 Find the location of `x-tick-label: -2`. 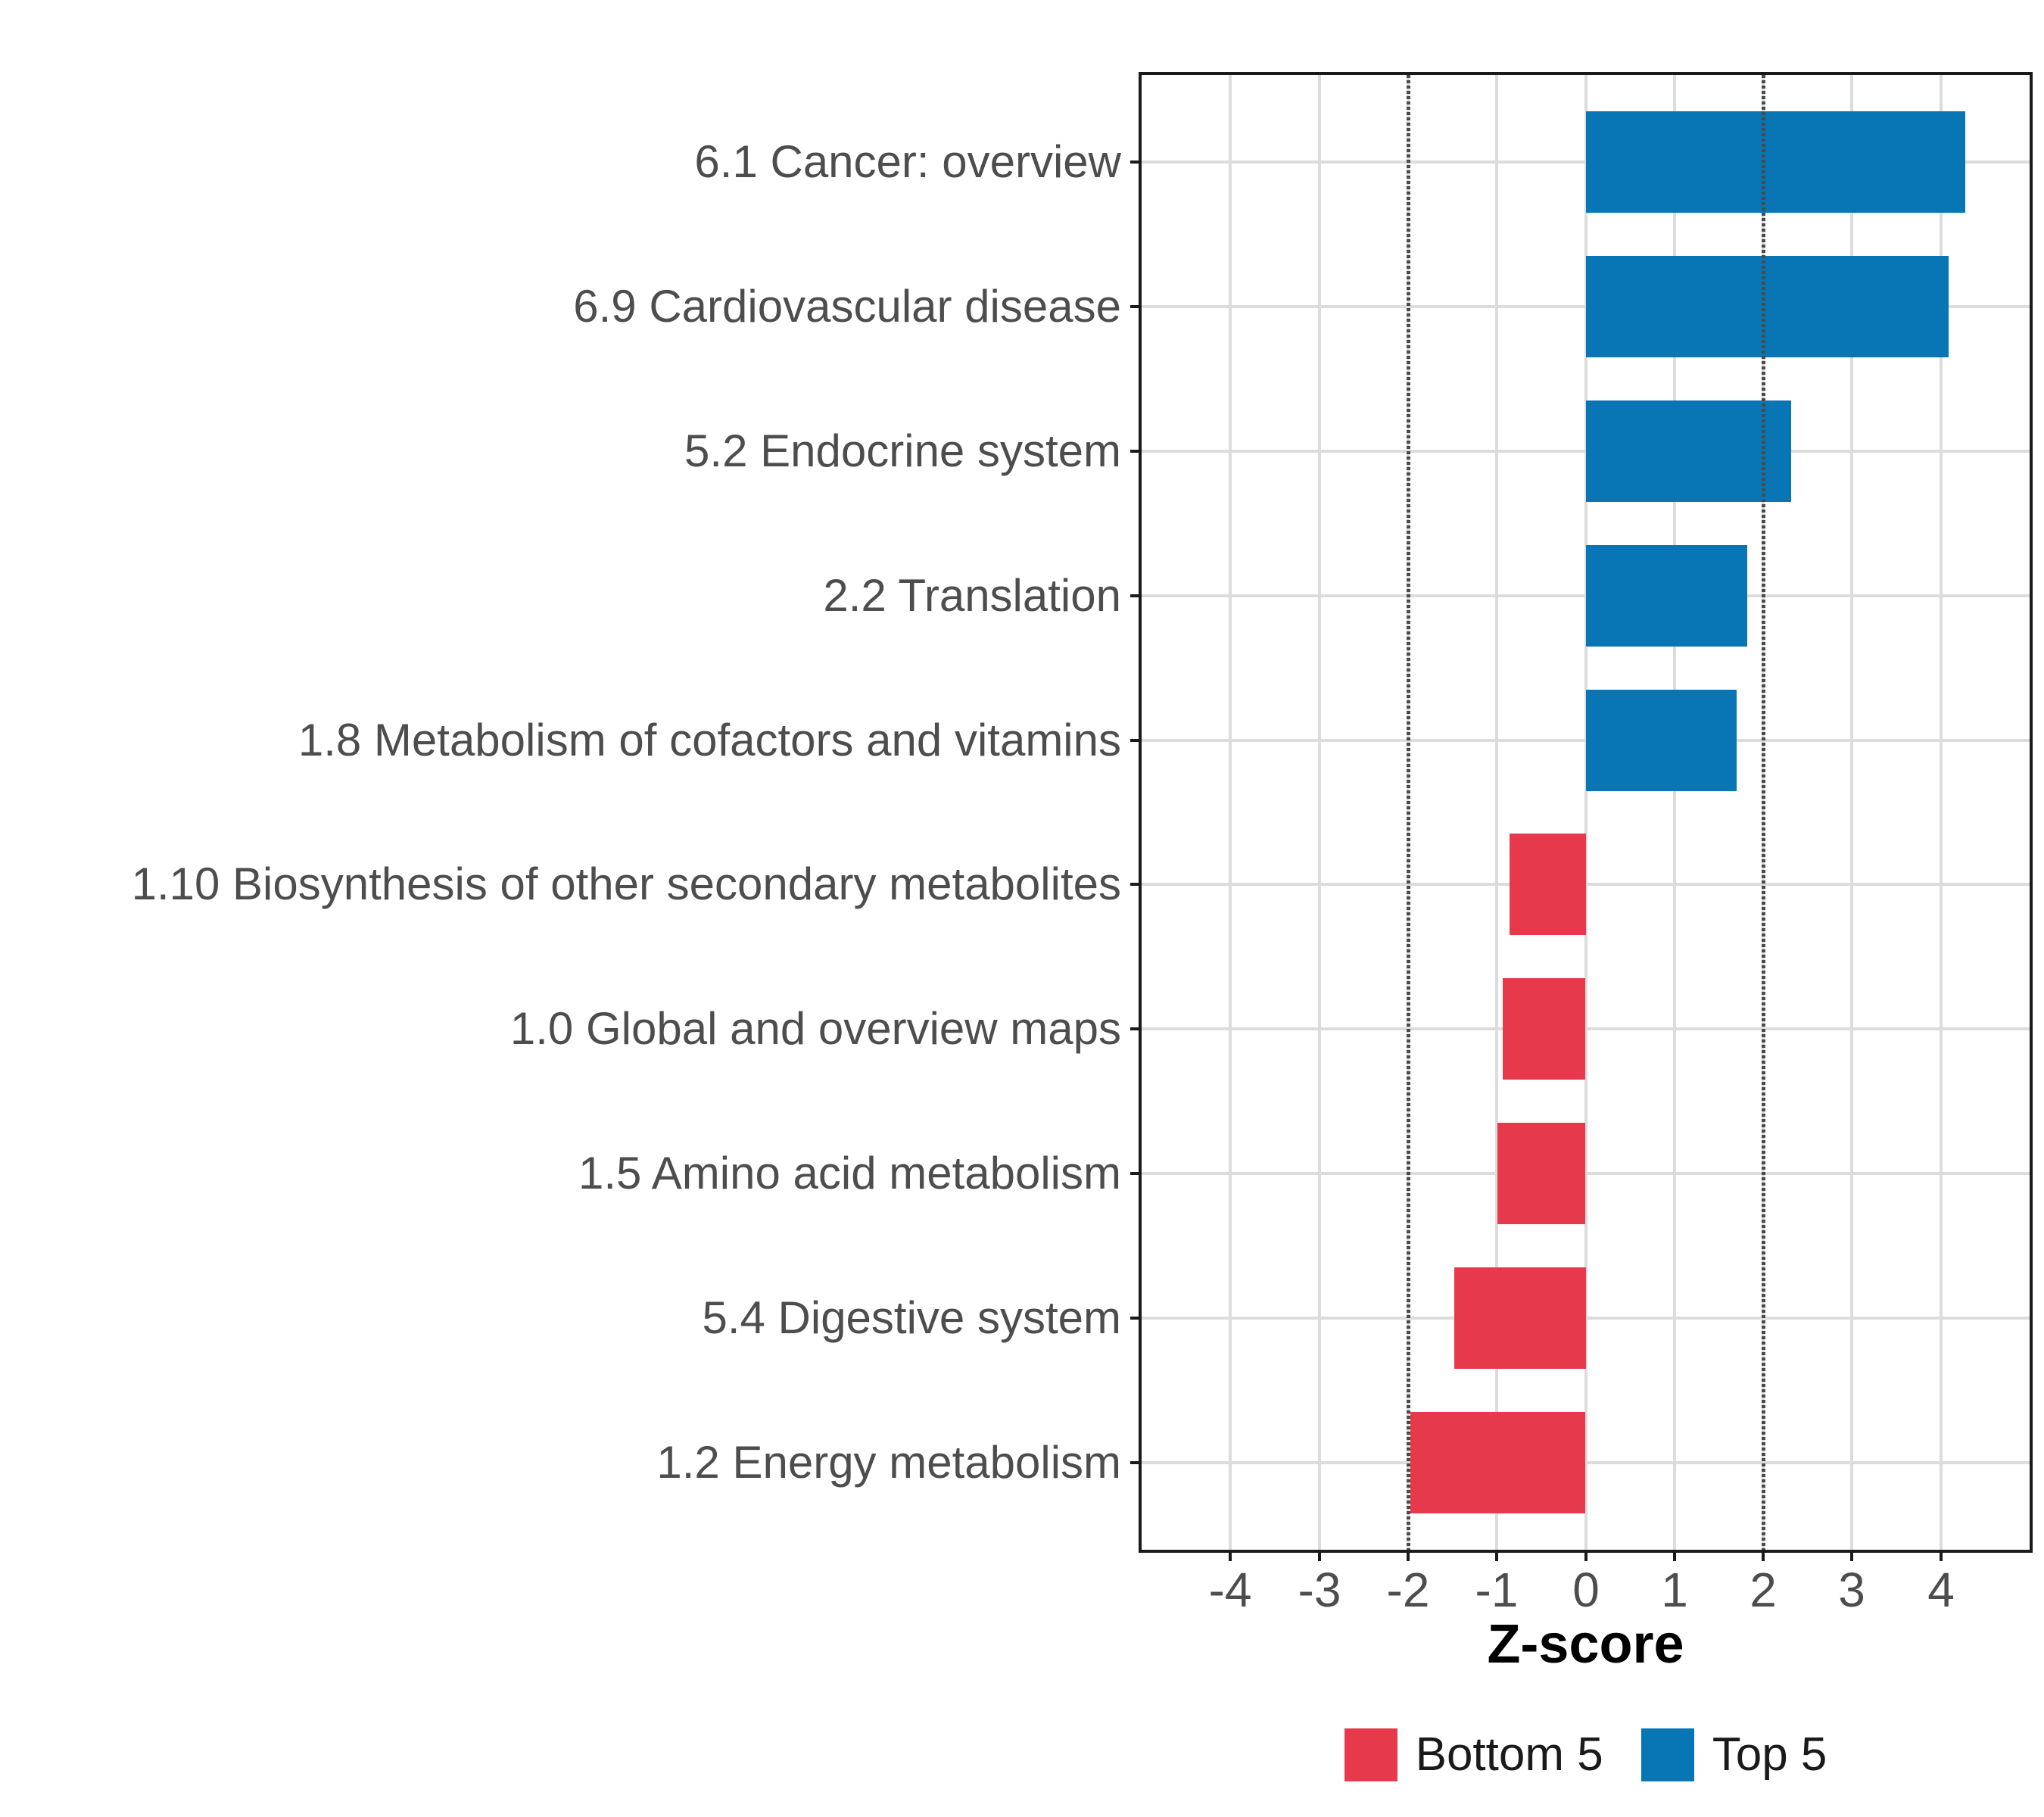

x-tick-label: -2 is located at coordinates (1408, 1590).